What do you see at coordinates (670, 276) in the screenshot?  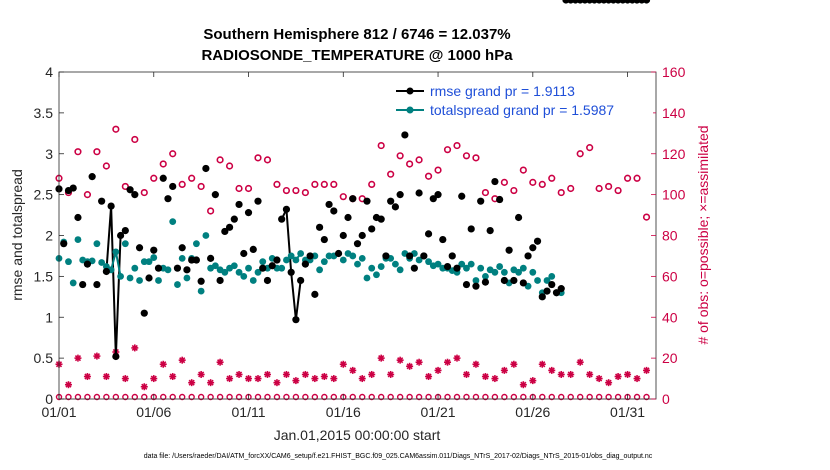 I see `y2-tick-label: 60` at bounding box center [670, 276].